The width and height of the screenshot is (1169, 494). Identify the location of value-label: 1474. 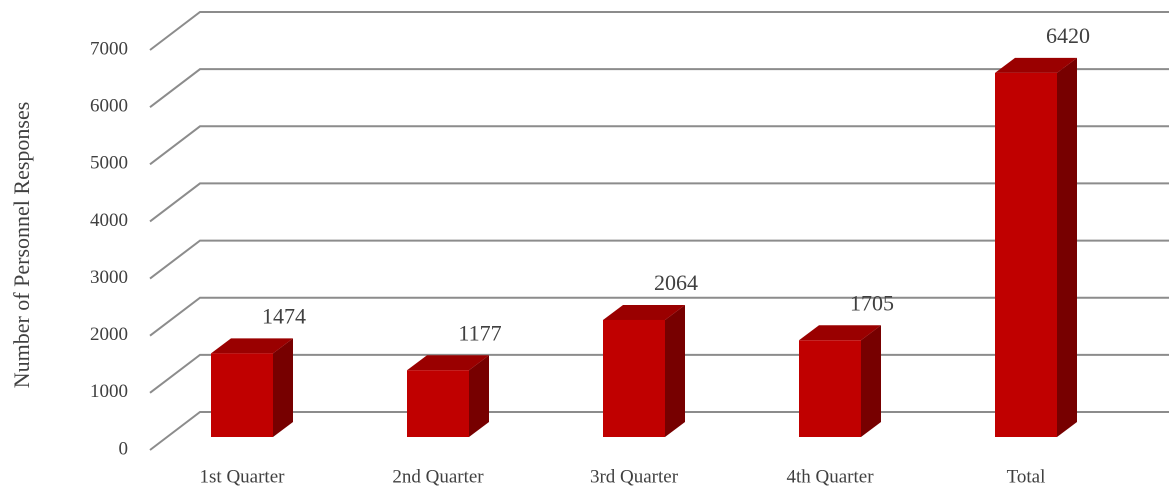
(284, 315).